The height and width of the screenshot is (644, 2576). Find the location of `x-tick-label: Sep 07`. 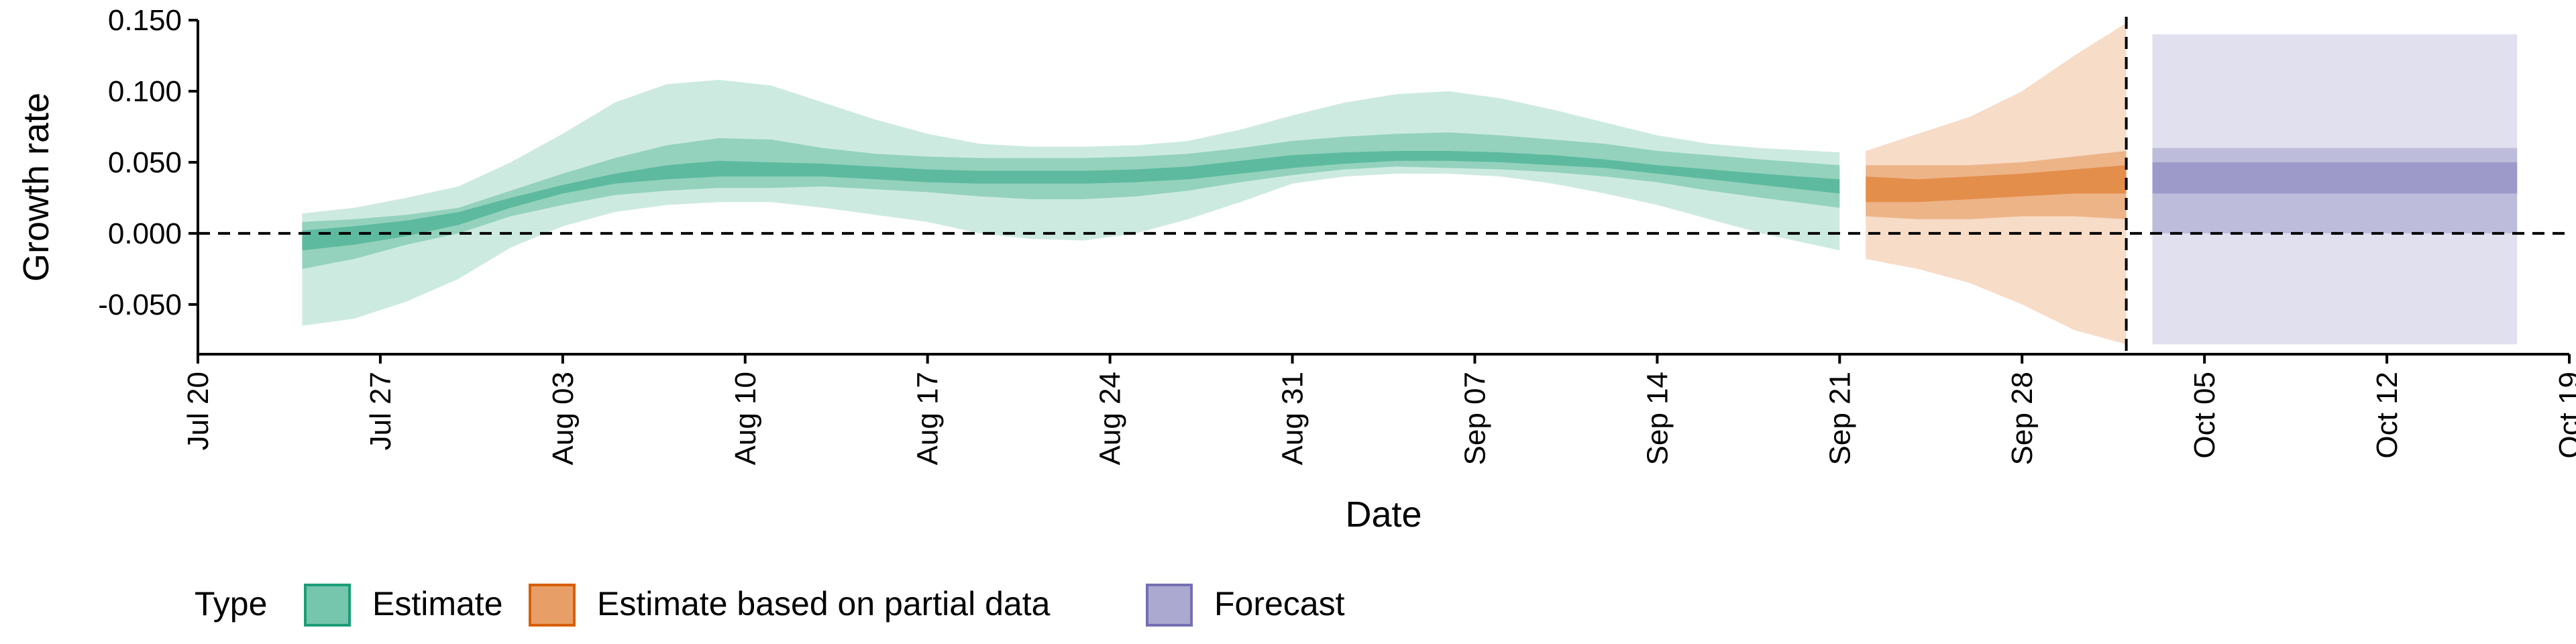

x-tick-label: Sep 07 is located at coordinates (1475, 418).